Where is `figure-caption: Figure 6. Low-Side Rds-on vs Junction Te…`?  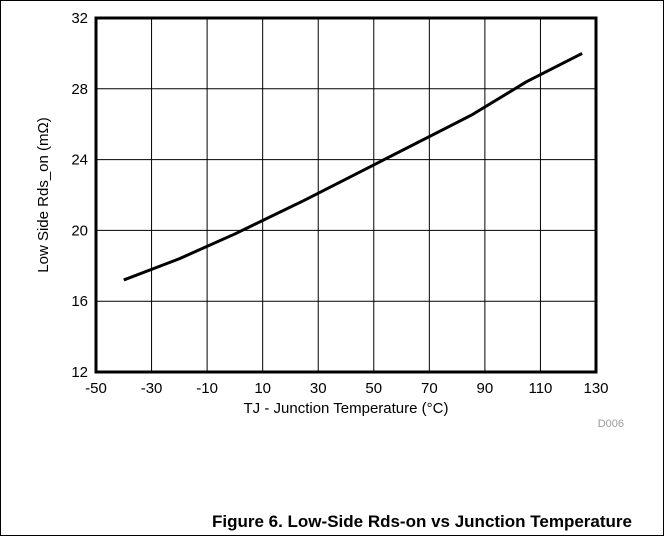
figure-caption: Figure 6. Low-Side Rds-on vs Junction Te… is located at coordinates (421, 521).